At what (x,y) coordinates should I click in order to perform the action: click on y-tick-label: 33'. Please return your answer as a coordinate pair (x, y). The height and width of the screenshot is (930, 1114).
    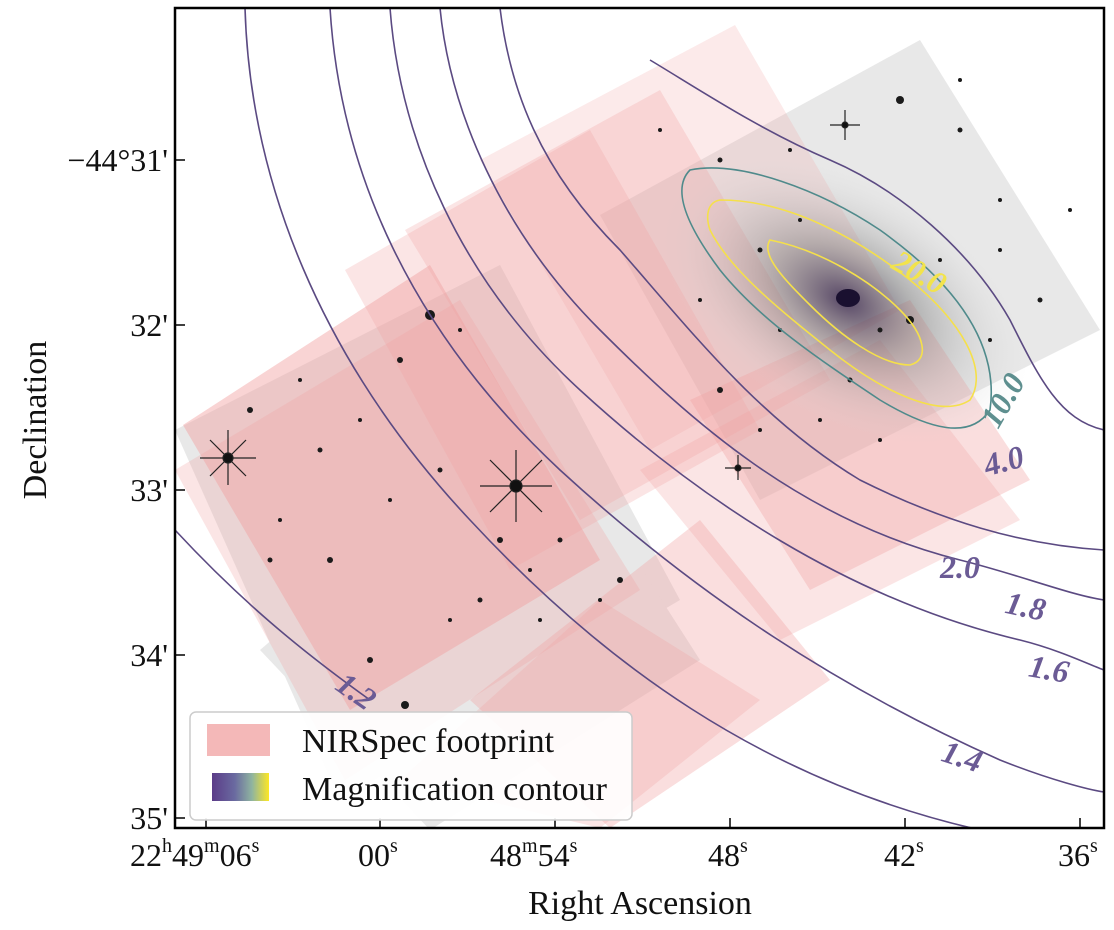
    Looking at the image, I should click on (149, 490).